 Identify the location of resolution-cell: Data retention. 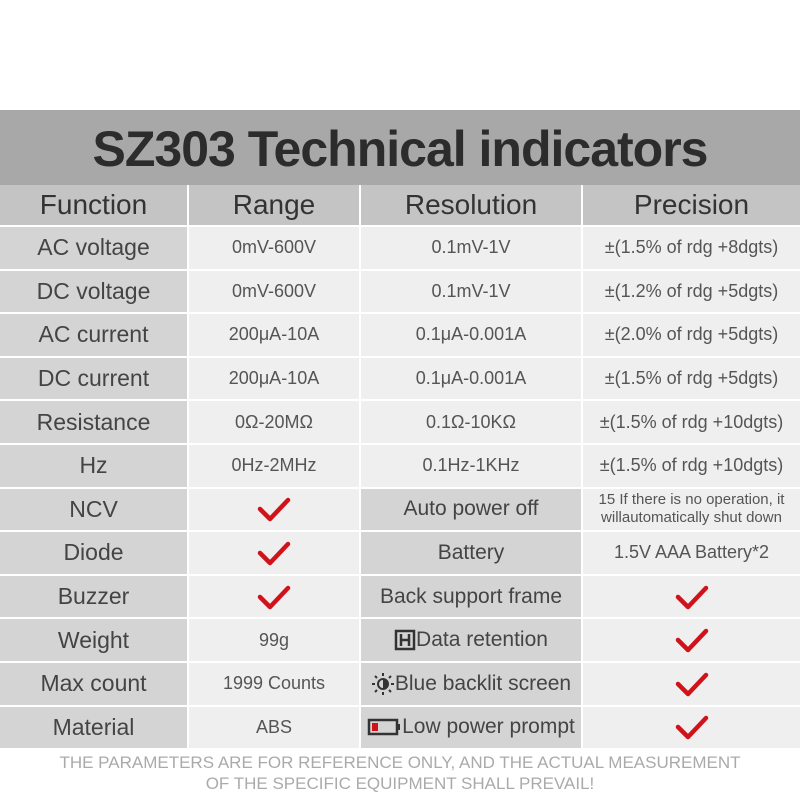
(471, 640).